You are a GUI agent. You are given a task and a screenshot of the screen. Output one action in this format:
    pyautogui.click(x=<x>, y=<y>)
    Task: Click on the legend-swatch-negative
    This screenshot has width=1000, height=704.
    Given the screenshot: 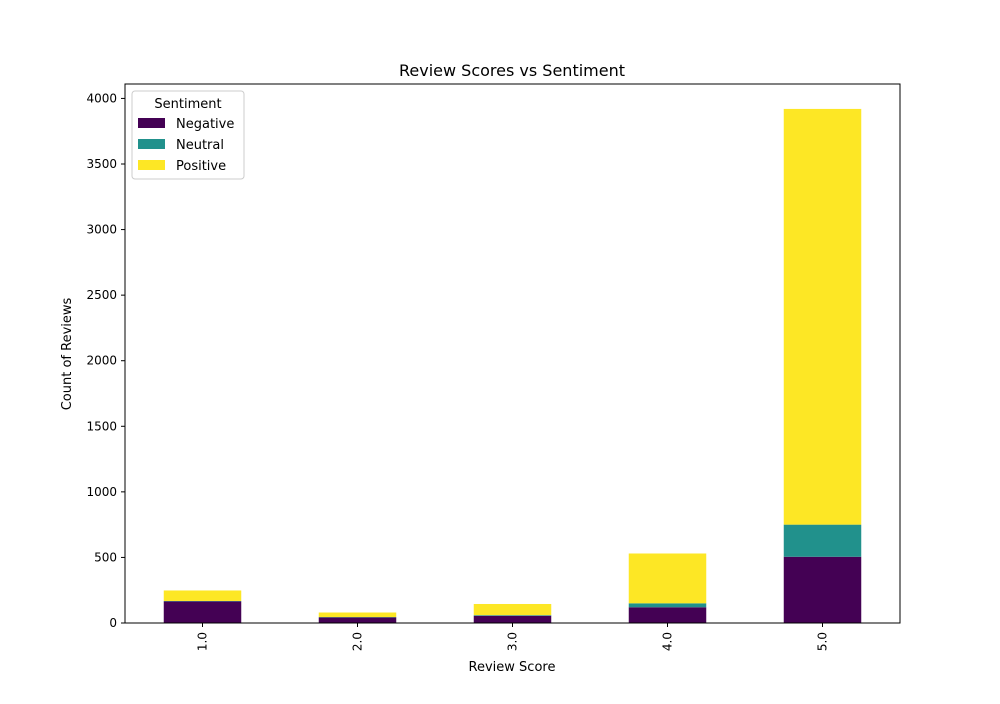 What is the action you would take?
    pyautogui.click(x=151, y=123)
    